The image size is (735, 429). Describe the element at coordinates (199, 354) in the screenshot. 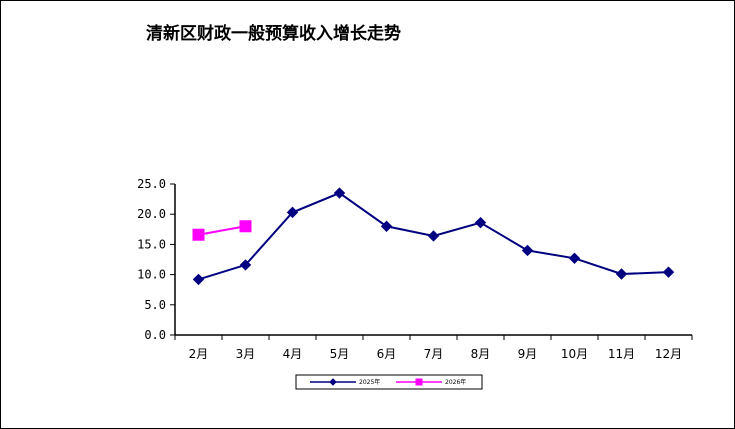

I see `x-tick-label: 2月` at that location.